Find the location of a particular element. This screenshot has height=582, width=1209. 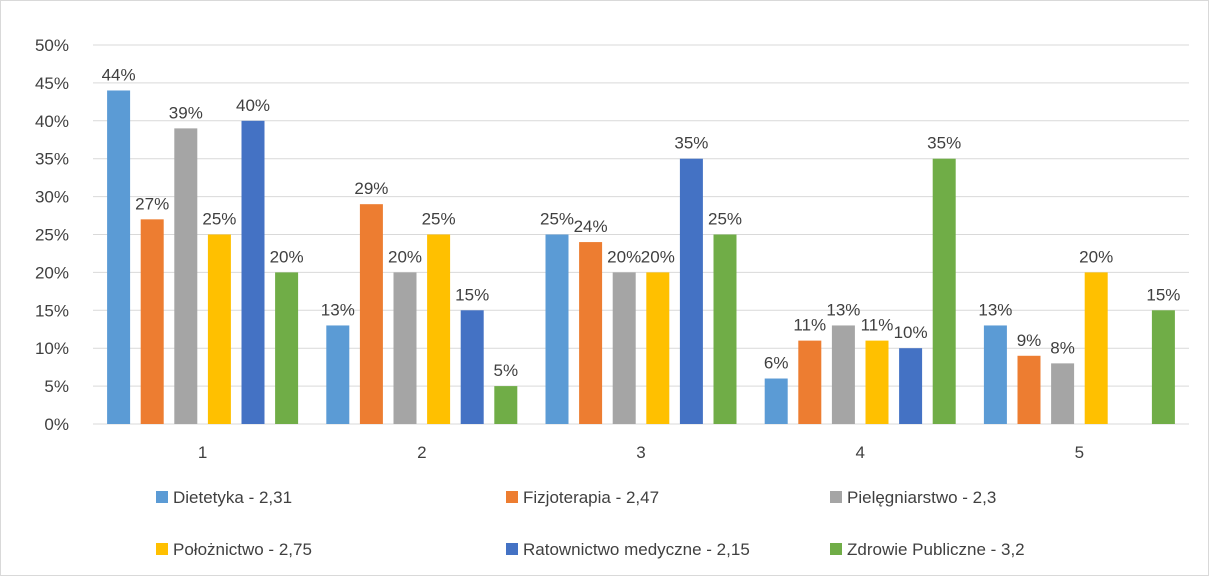

x-tick-label: 5 is located at coordinates (1079, 452).